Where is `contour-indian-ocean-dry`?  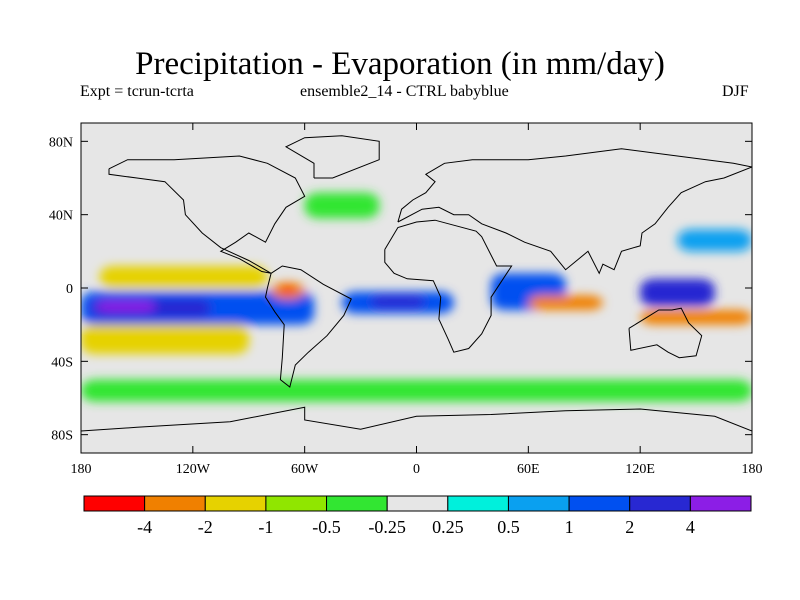
contour-indian-ocean-dry is located at coordinates (565, 302).